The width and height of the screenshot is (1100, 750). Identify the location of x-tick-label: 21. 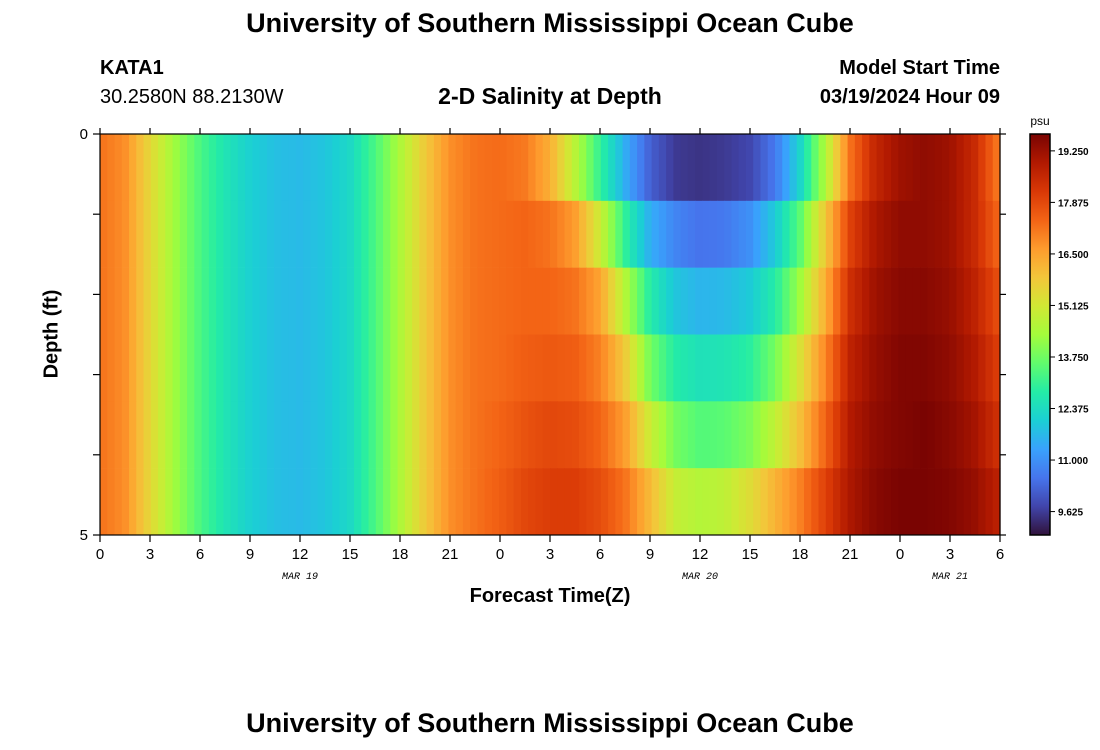
(850, 554).